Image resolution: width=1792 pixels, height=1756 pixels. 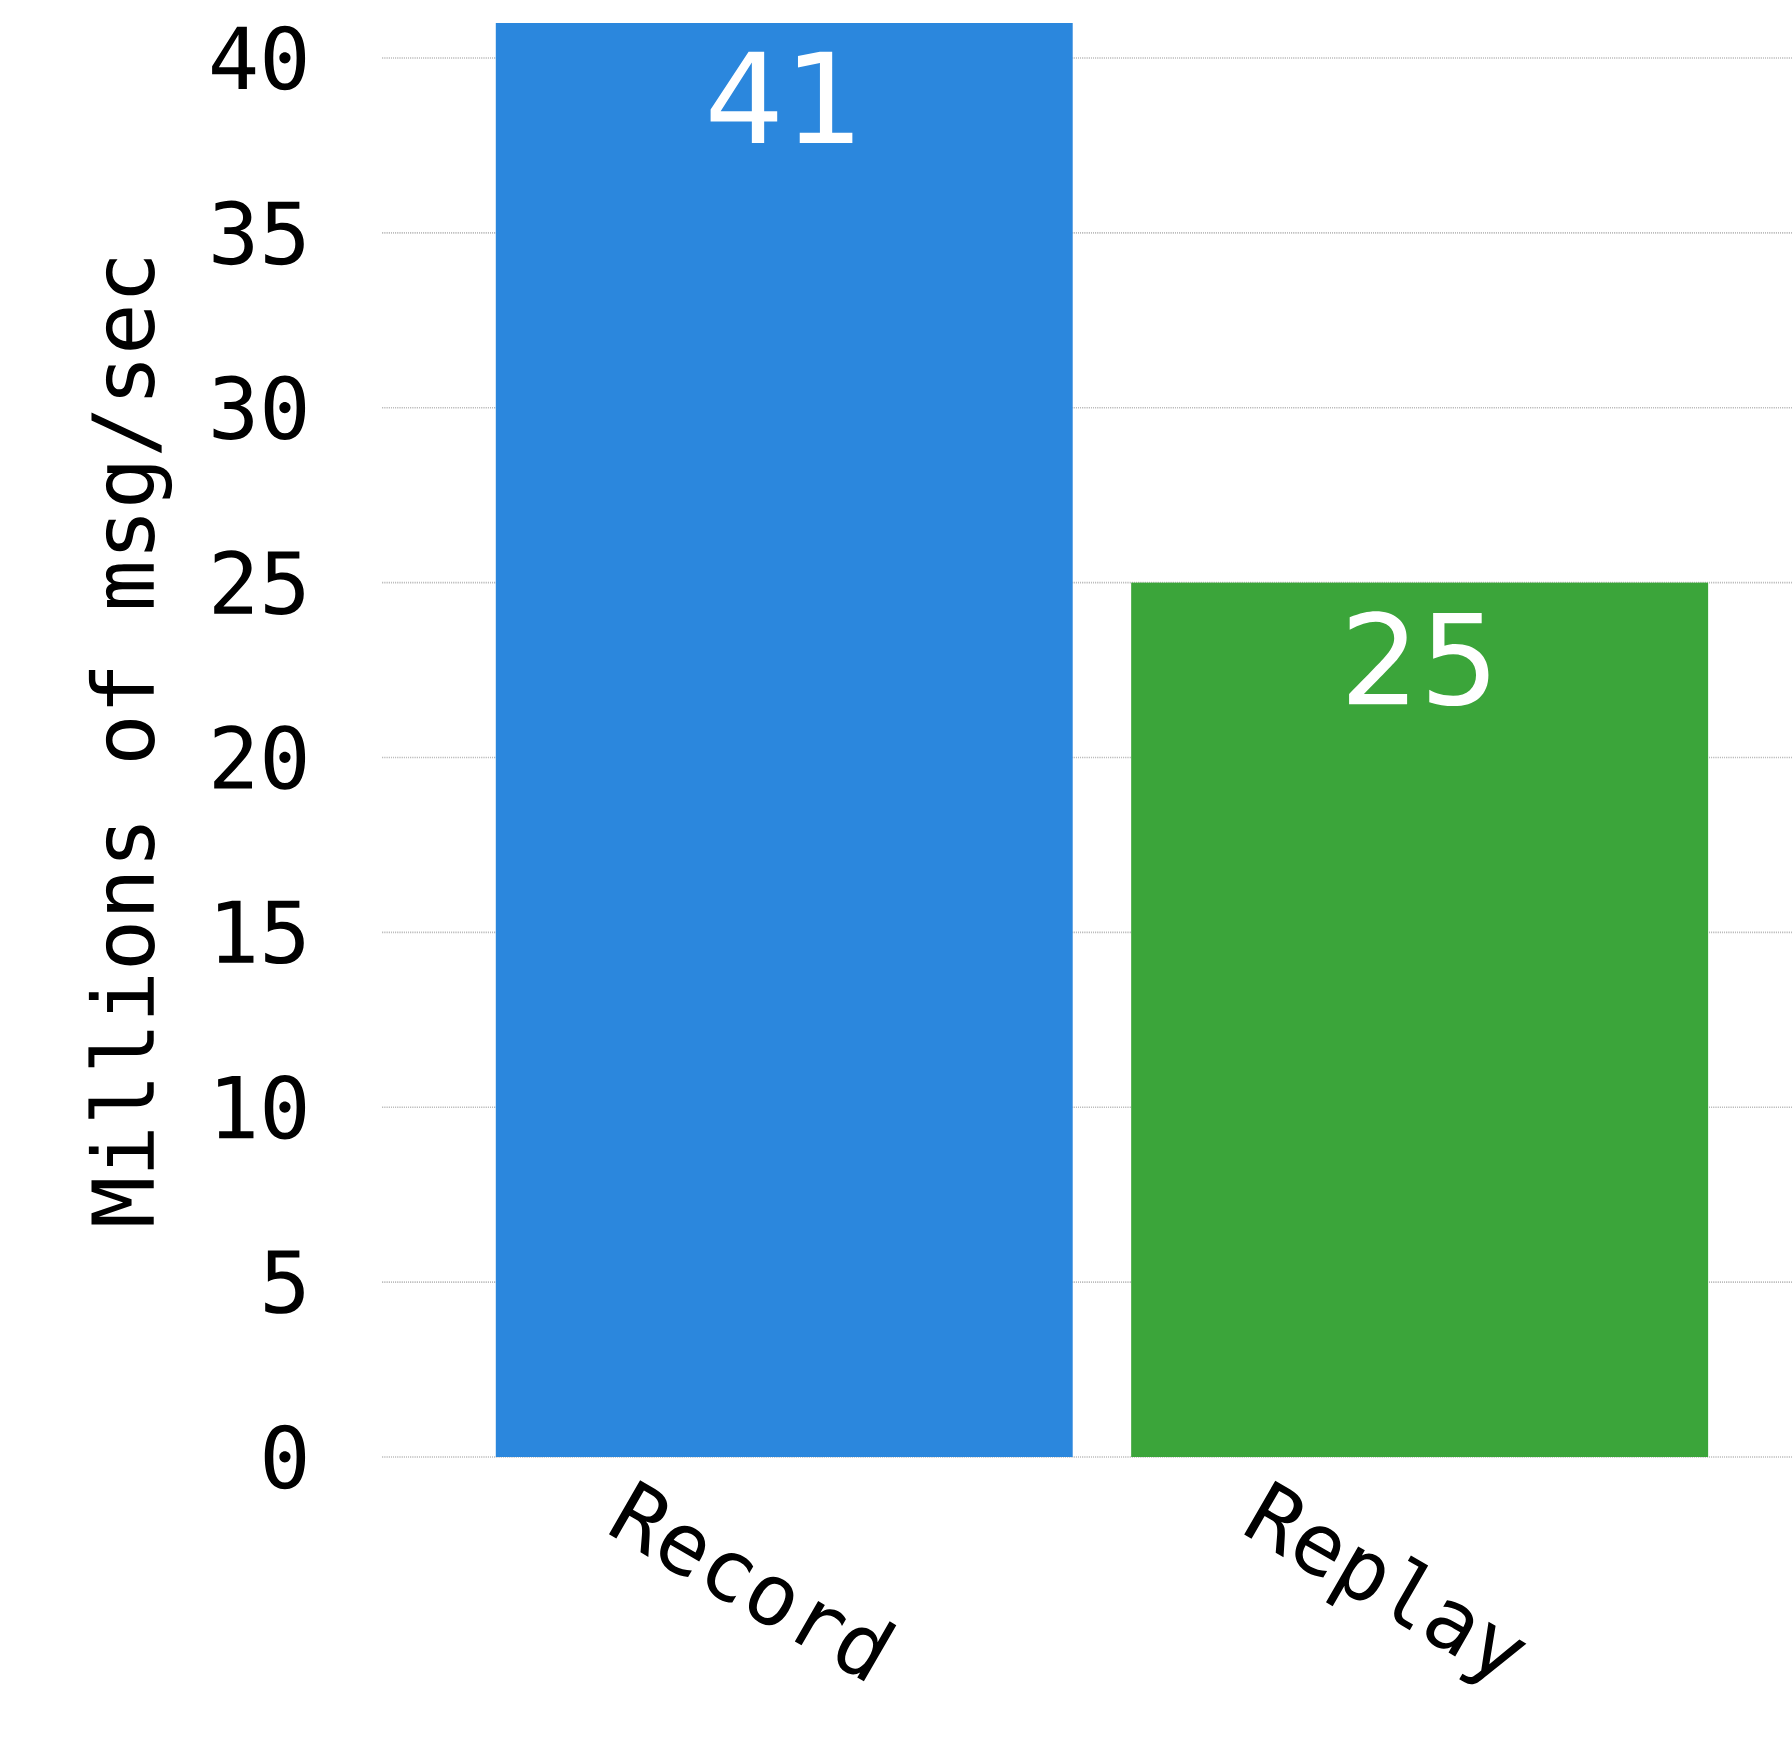 What do you see at coordinates (259, 58) in the screenshot?
I see `y-tick-label: 40` at bounding box center [259, 58].